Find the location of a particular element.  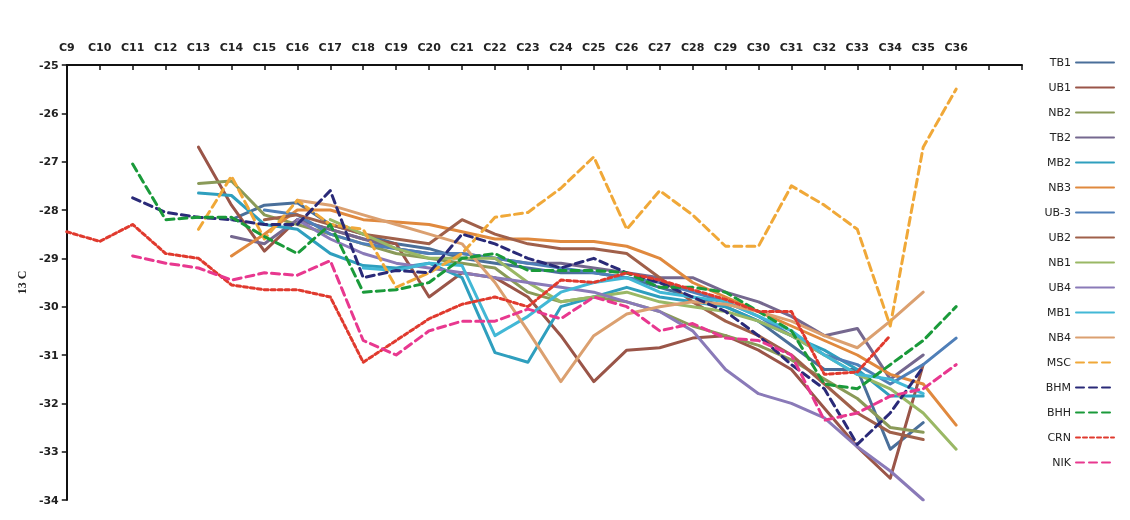

legend-label: CRN is located at coordinates (1059, 437).